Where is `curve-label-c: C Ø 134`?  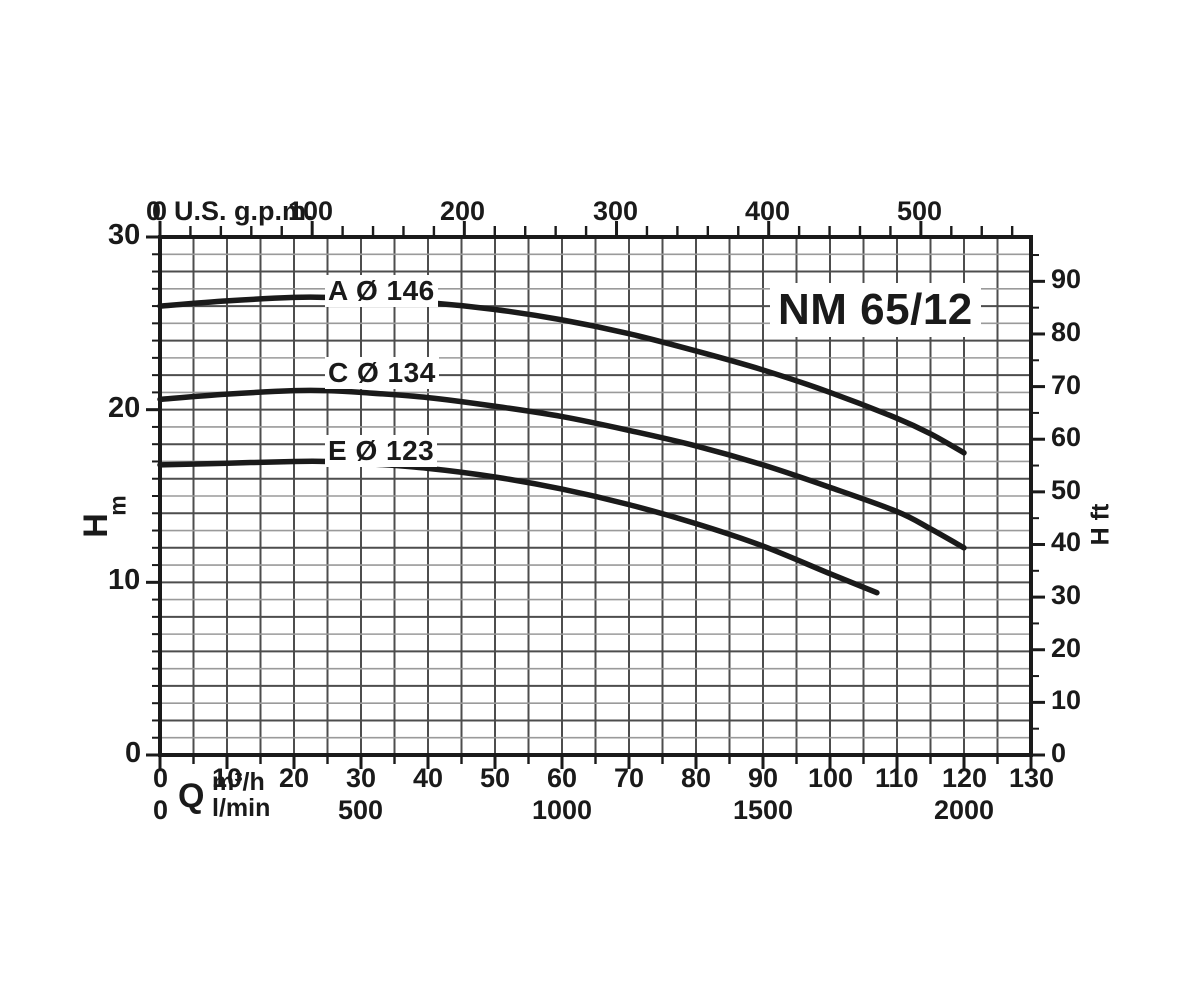
curve-label-c: C Ø 134 is located at coordinates (382, 373).